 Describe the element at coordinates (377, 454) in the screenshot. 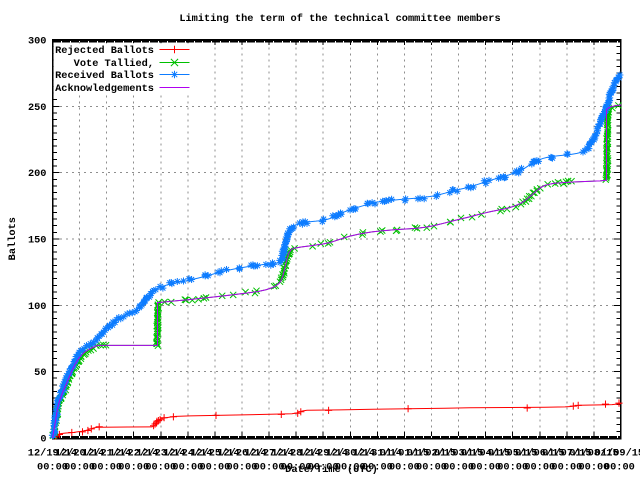

I see `svg-text: 12/31/14` at that location.